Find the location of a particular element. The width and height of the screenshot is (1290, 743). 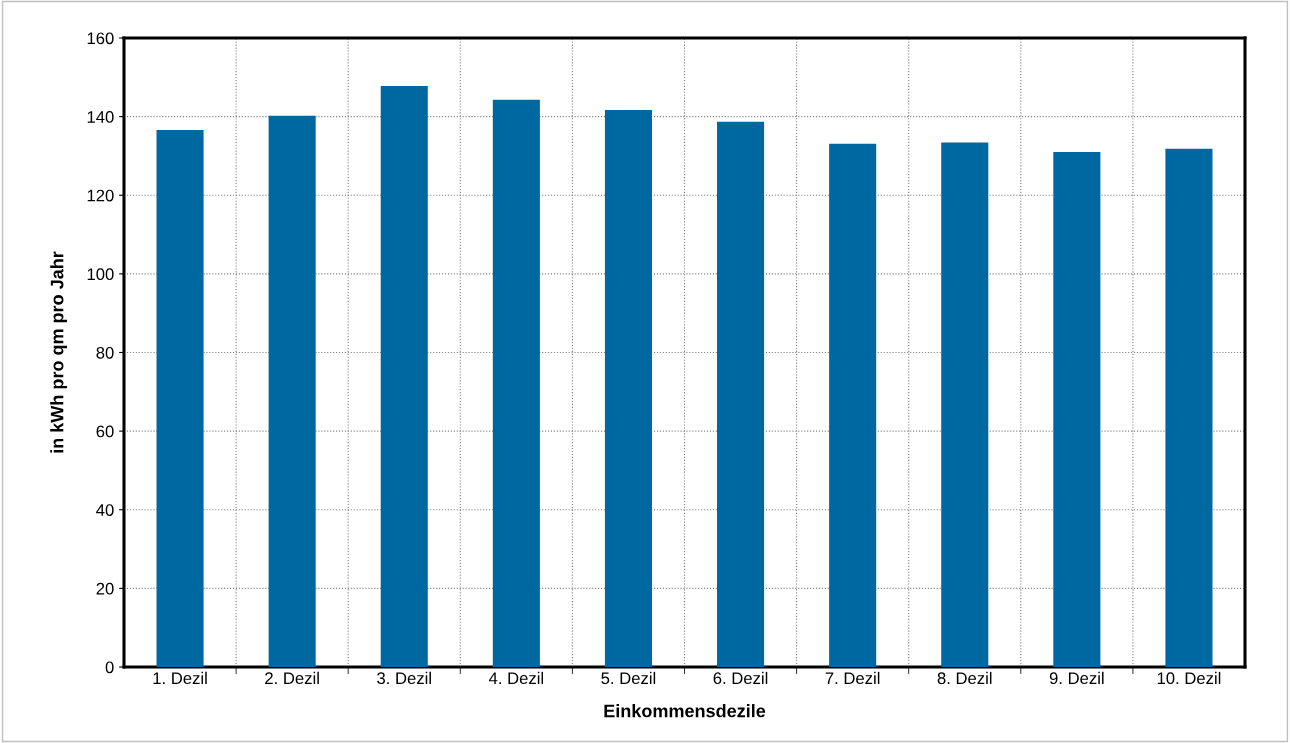

y-tick-label: 20 is located at coordinates (105, 588).